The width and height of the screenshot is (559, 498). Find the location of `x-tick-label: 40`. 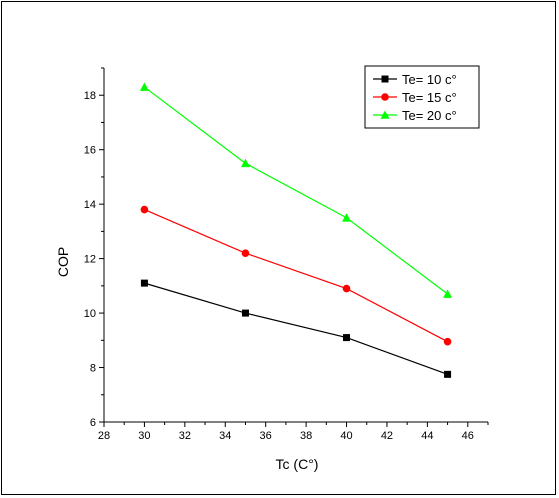

x-tick-label: 40 is located at coordinates (346, 436).